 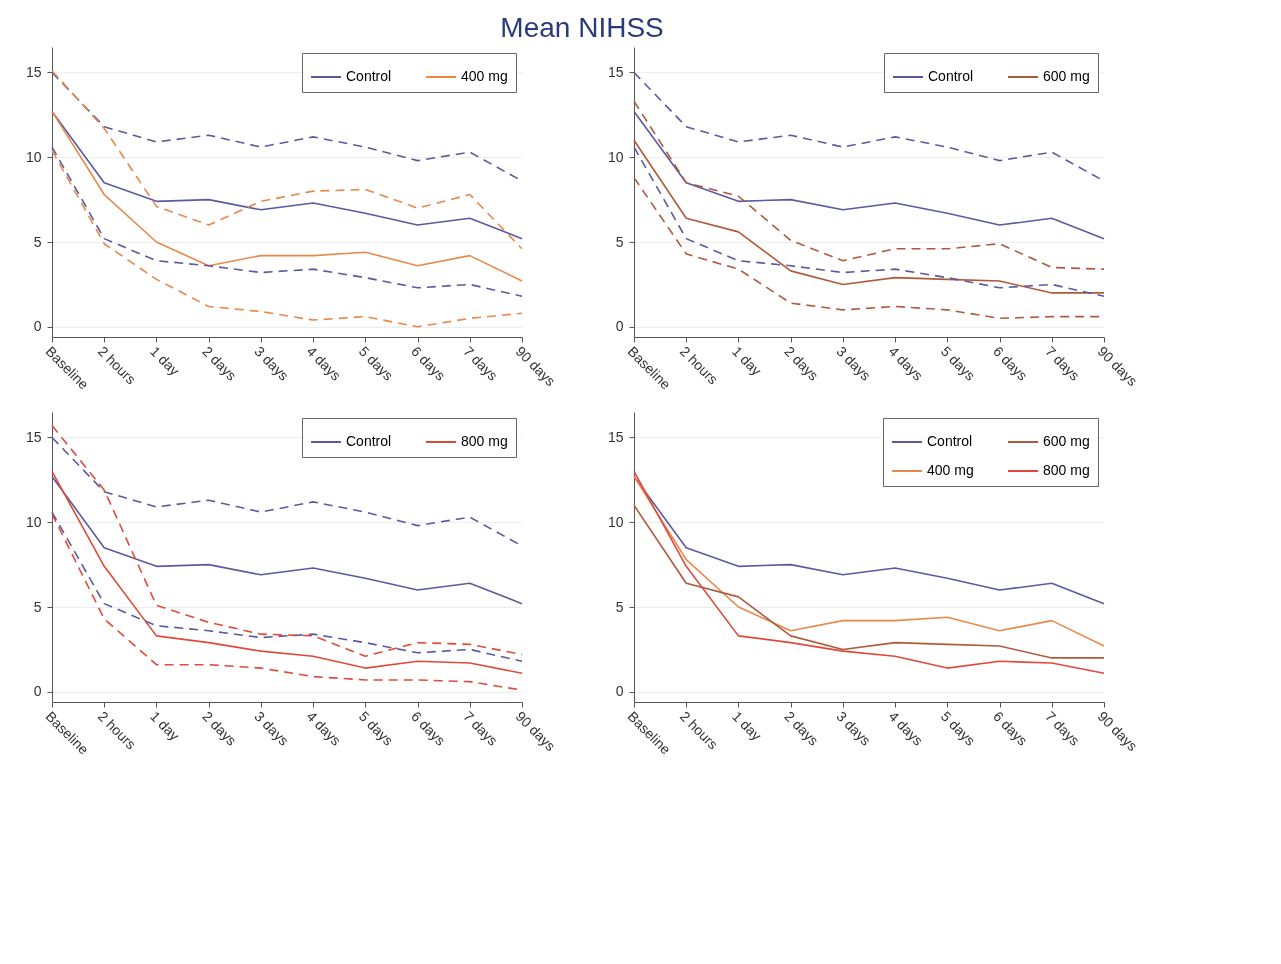 What do you see at coordinates (582, 27) in the screenshot?
I see `text: Mean NIHSS` at bounding box center [582, 27].